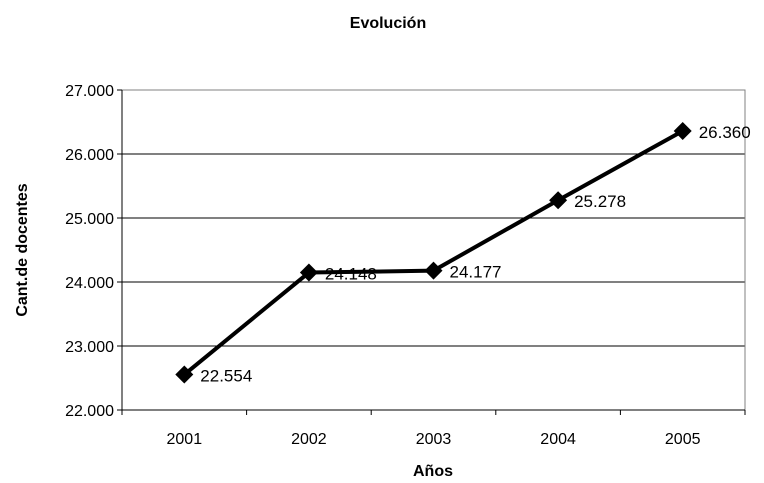  What do you see at coordinates (226, 376) in the screenshot?
I see `data-label: 22.554` at bounding box center [226, 376].